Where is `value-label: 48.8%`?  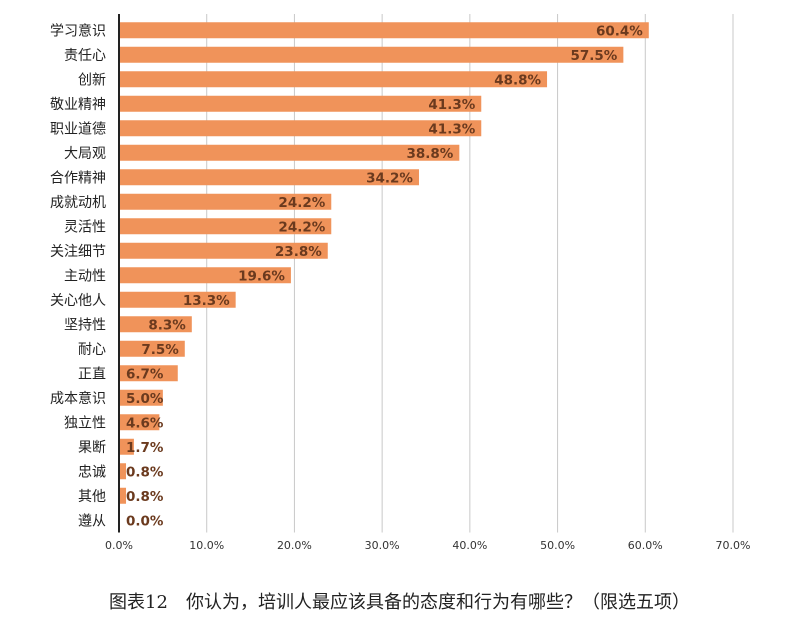
value-label: 48.8% is located at coordinates (517, 80).